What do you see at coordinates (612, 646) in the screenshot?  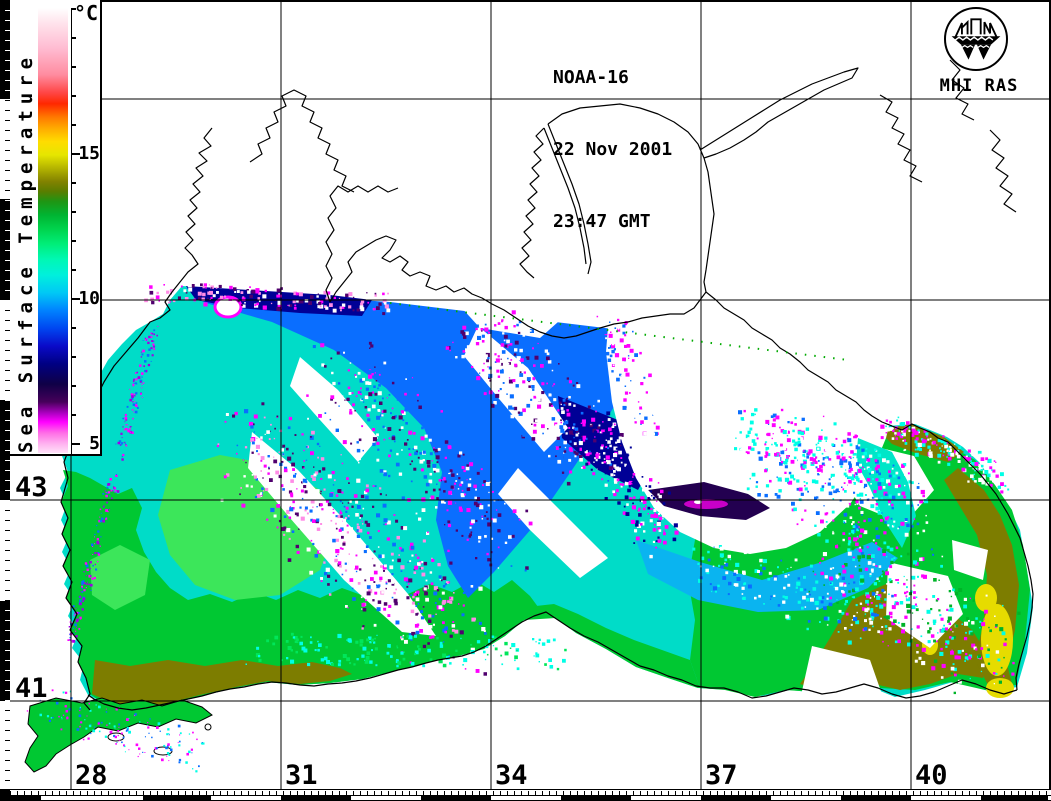 I see `green-sinop-band` at bounding box center [612, 646].